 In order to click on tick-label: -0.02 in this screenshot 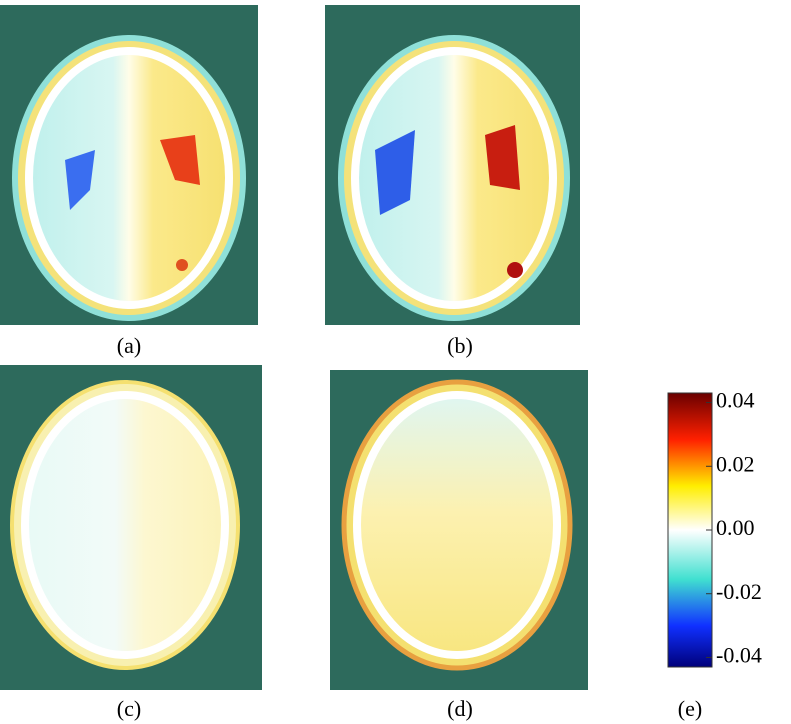, I will do `click(739, 591)`.